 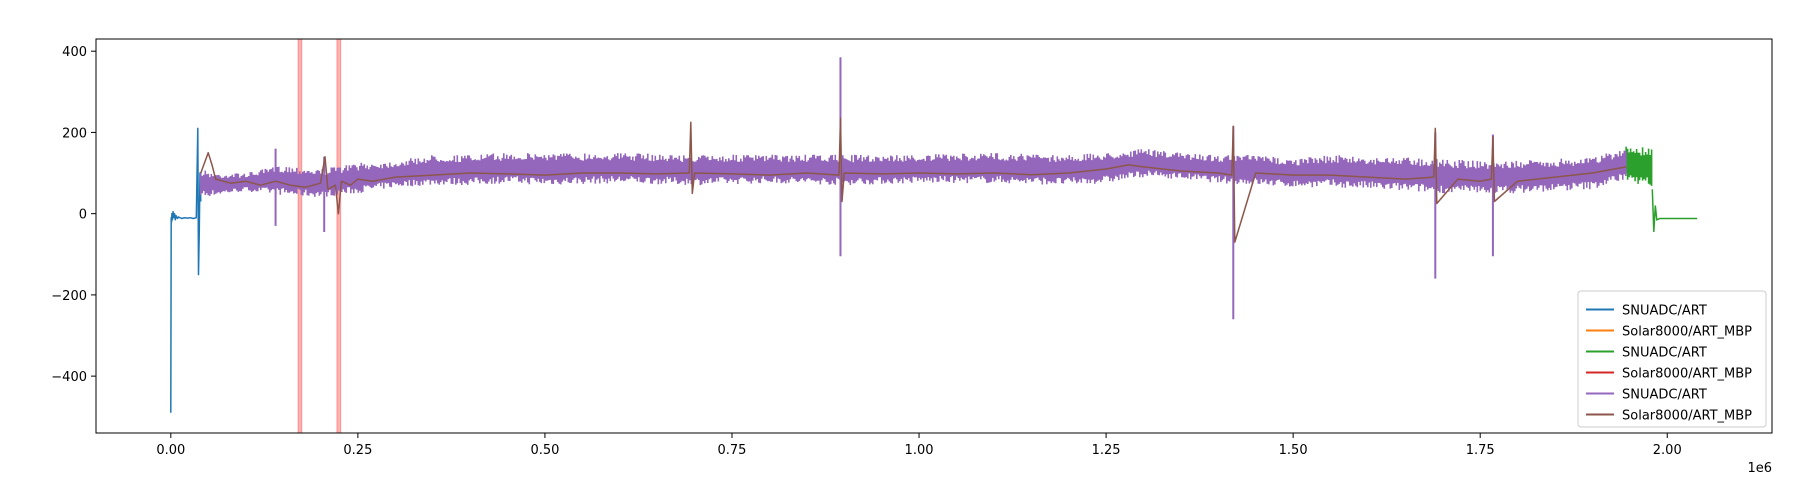 I want to click on x-tick-label-2: 0.50, so click(x=544, y=450).